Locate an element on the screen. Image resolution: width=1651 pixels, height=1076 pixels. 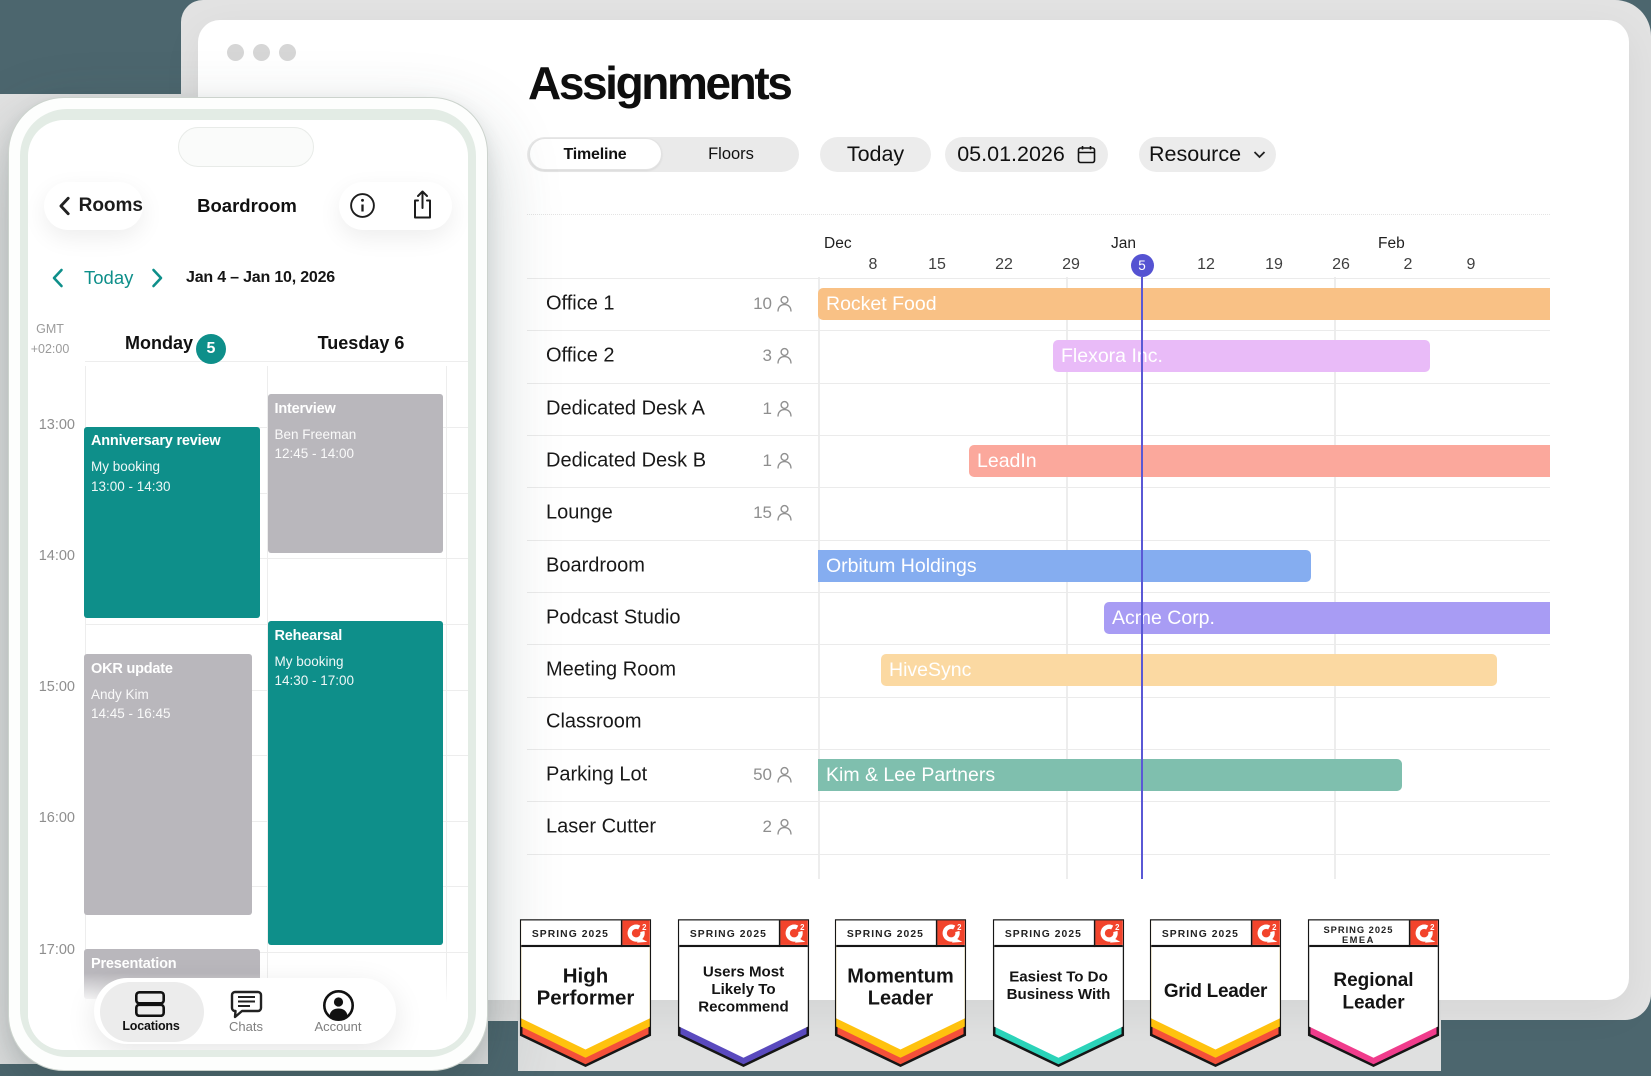
svg-text: Performer is located at coordinates (586, 998).